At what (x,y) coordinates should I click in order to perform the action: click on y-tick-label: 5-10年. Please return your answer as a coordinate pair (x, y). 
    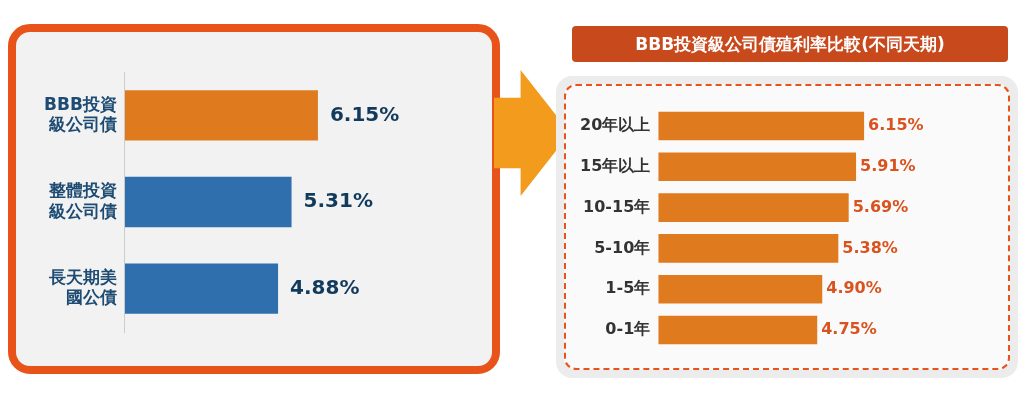
    Looking at the image, I should click on (622, 247).